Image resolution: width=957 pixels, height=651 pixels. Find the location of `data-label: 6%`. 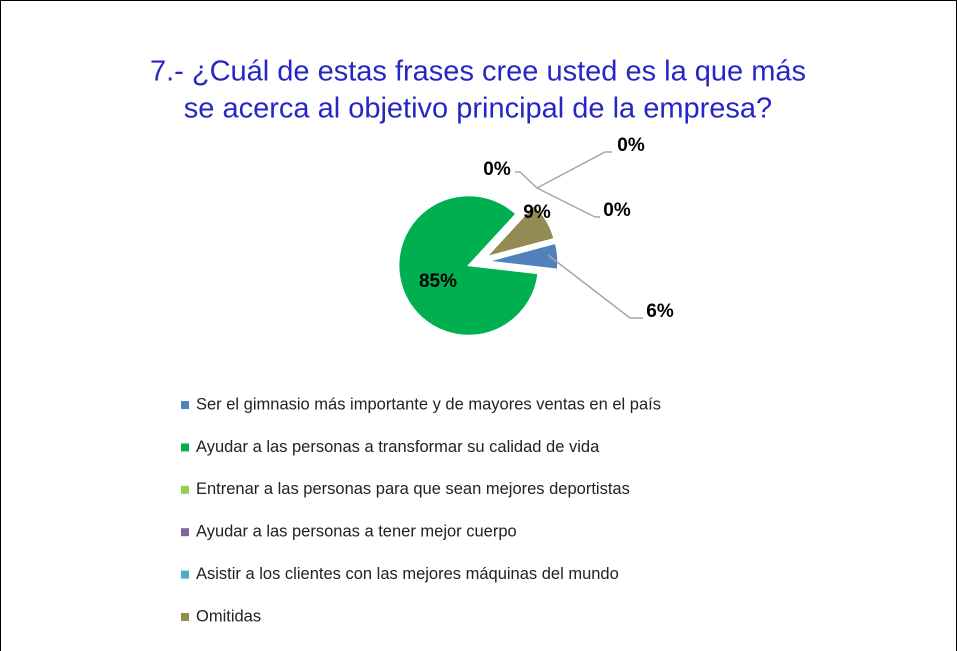

data-label: 6% is located at coordinates (660, 311).